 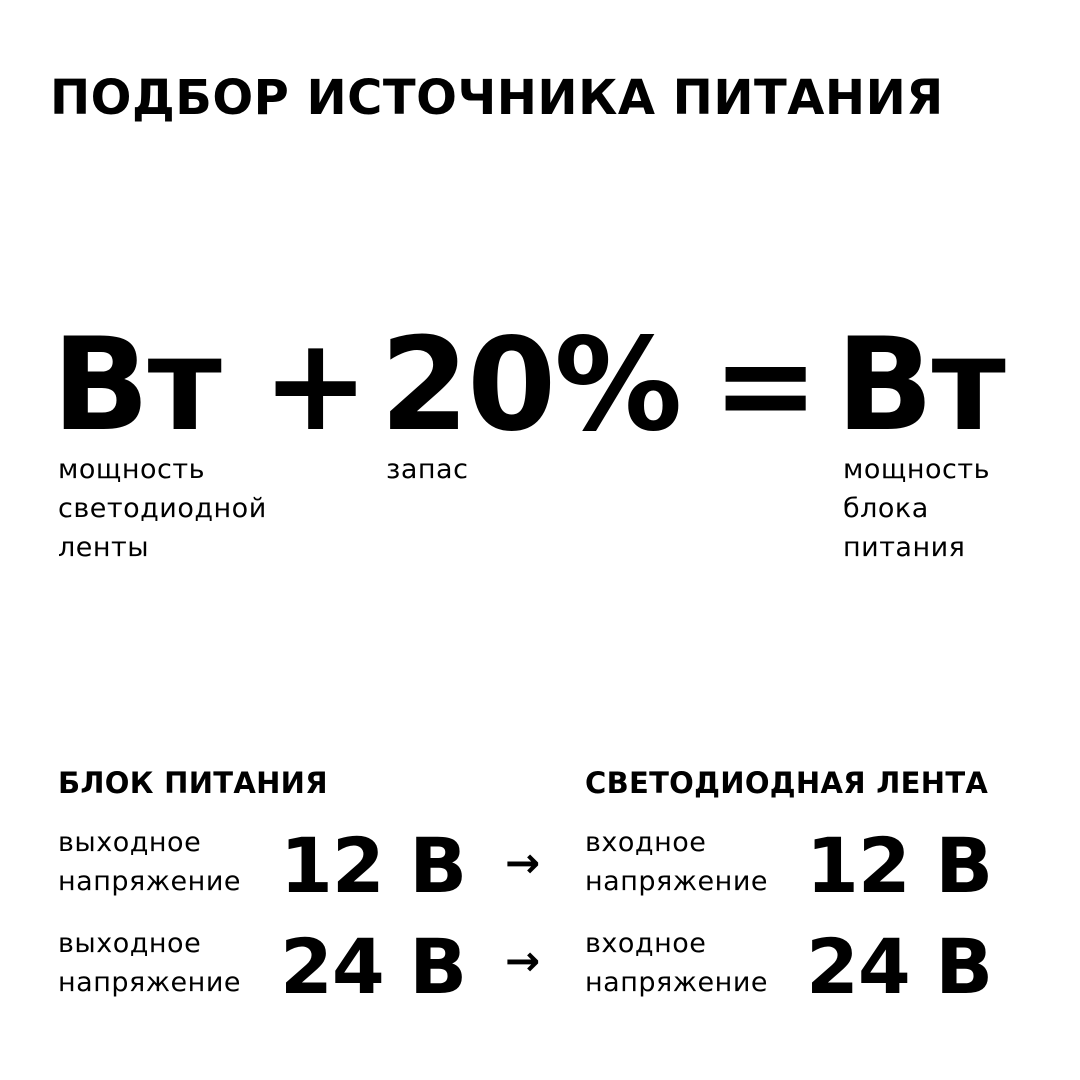 What do you see at coordinates (904, 547) in the screenshot?
I see `caption-line: питания` at bounding box center [904, 547].